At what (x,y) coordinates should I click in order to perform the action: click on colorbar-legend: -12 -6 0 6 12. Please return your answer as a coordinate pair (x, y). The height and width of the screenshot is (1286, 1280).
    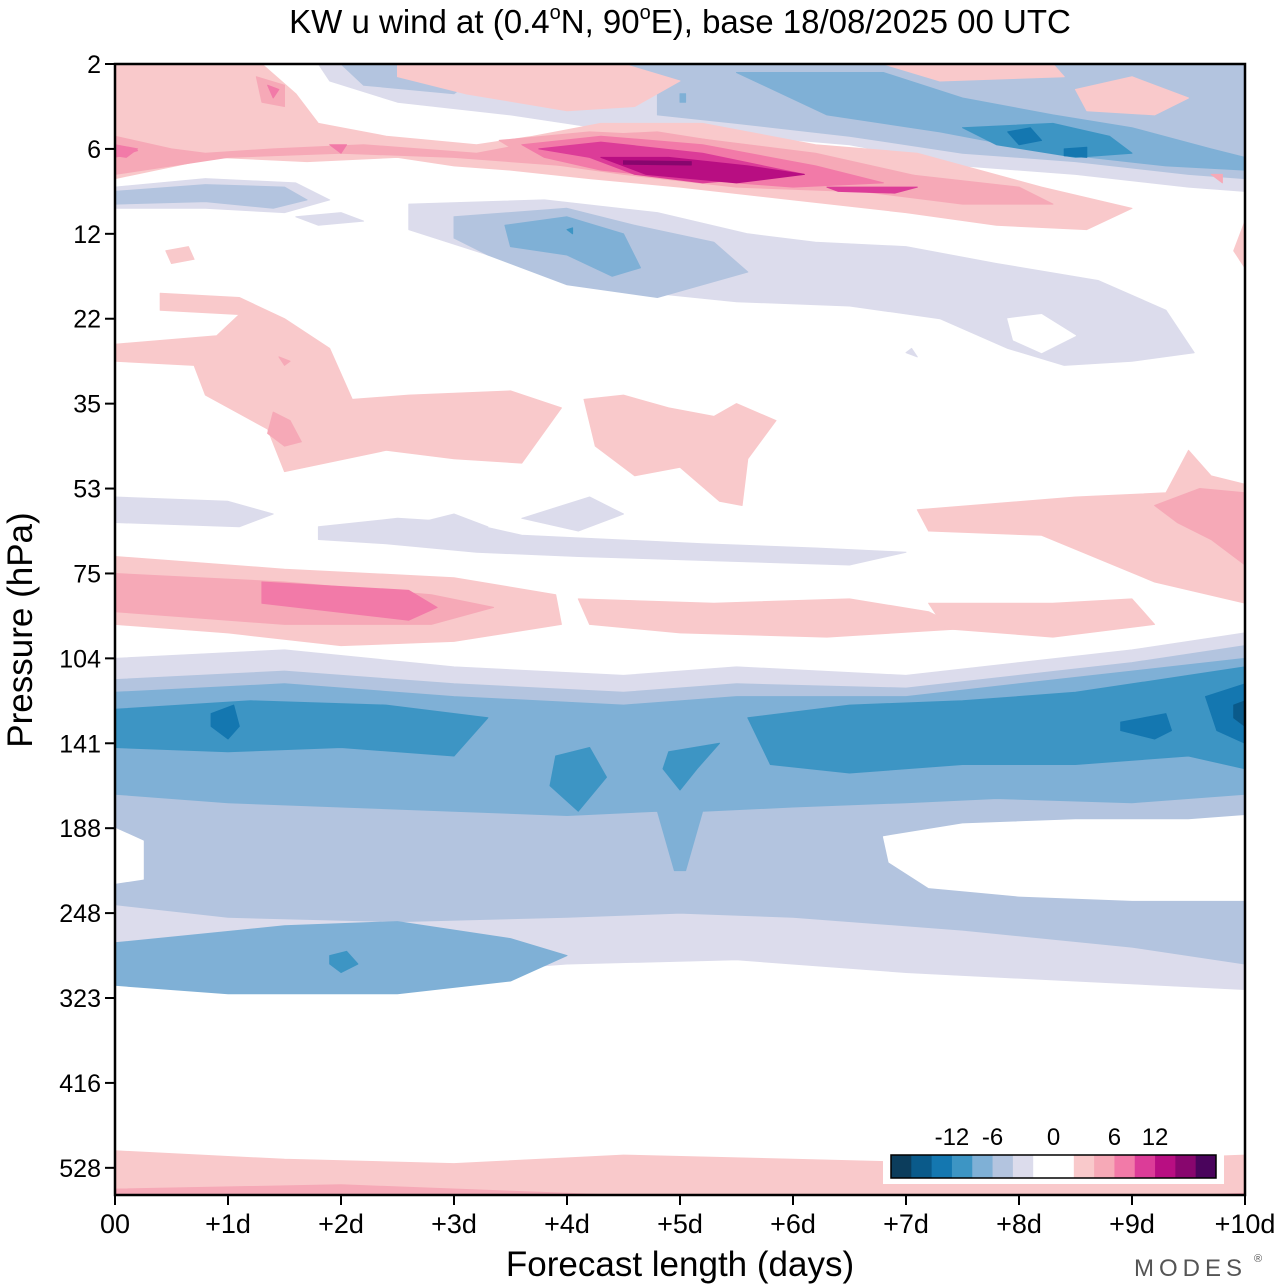
    Looking at the image, I should click on (1053, 1150).